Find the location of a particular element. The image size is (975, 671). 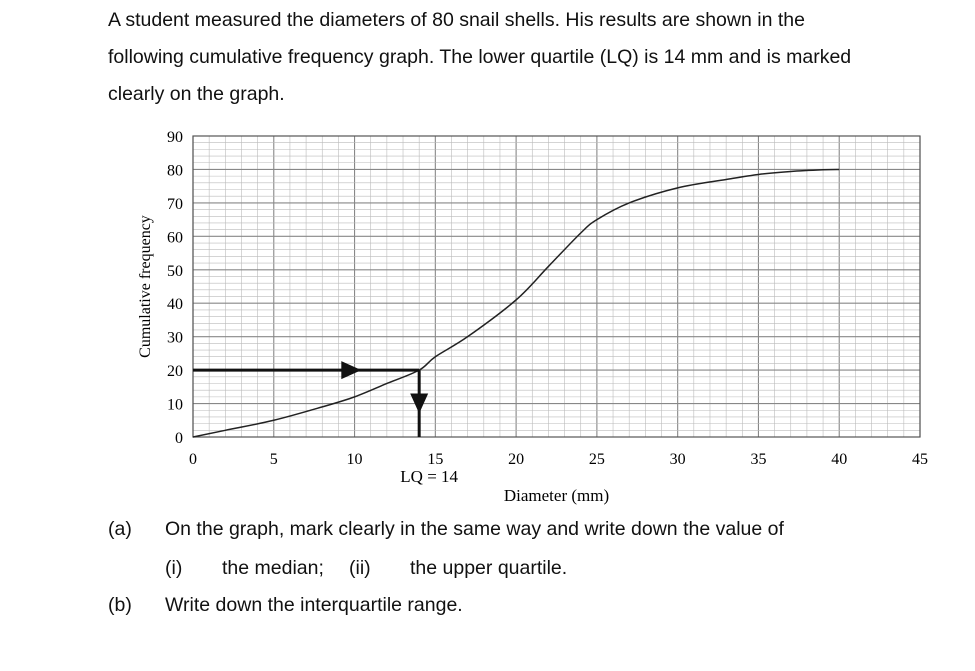

intro-line-3: clearly on the graph. is located at coordinates (196, 94).